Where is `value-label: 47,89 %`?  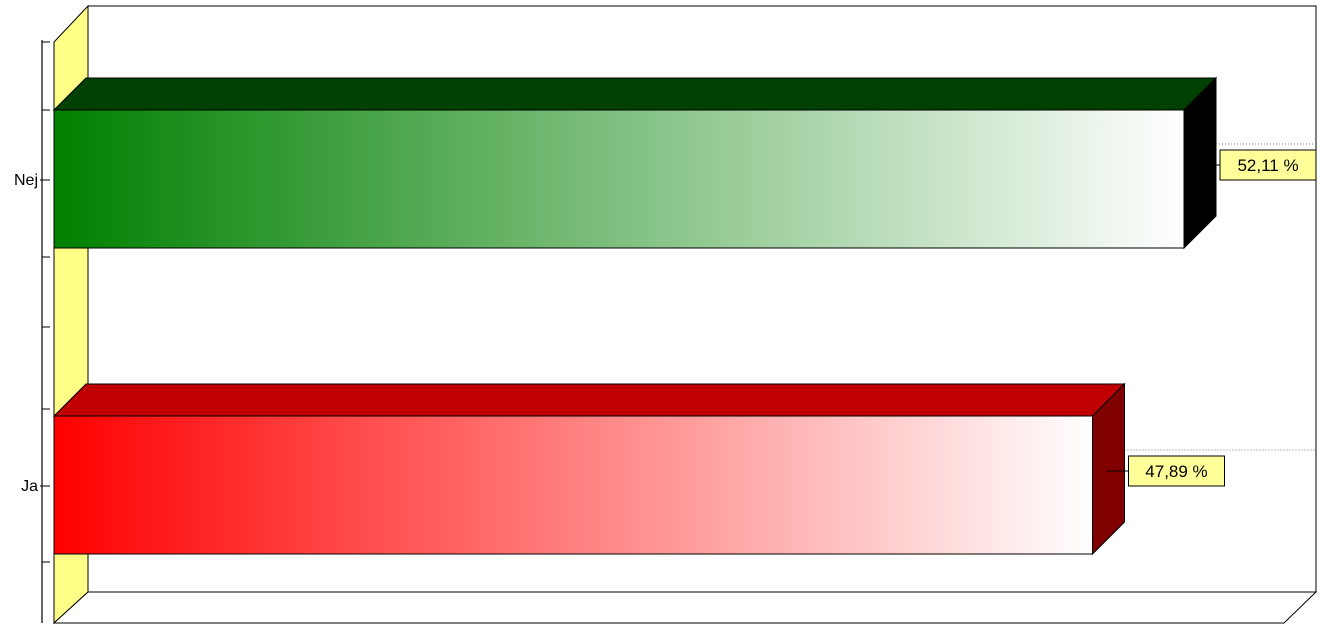
value-label: 47,89 % is located at coordinates (1176, 471).